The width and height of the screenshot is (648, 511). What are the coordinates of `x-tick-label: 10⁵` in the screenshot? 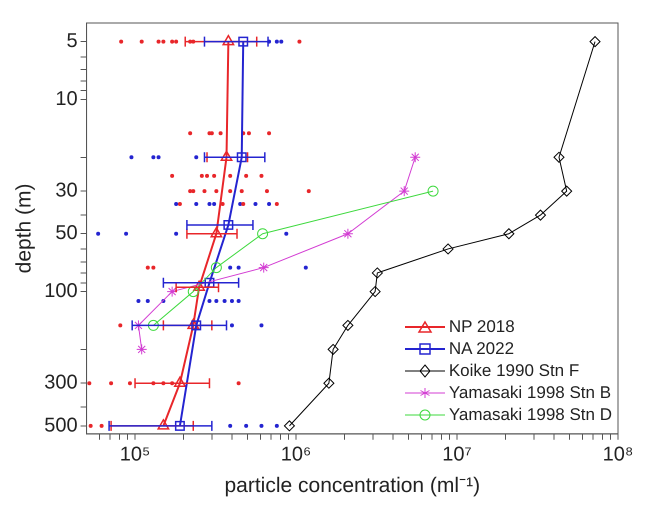 It's located at (135, 454).